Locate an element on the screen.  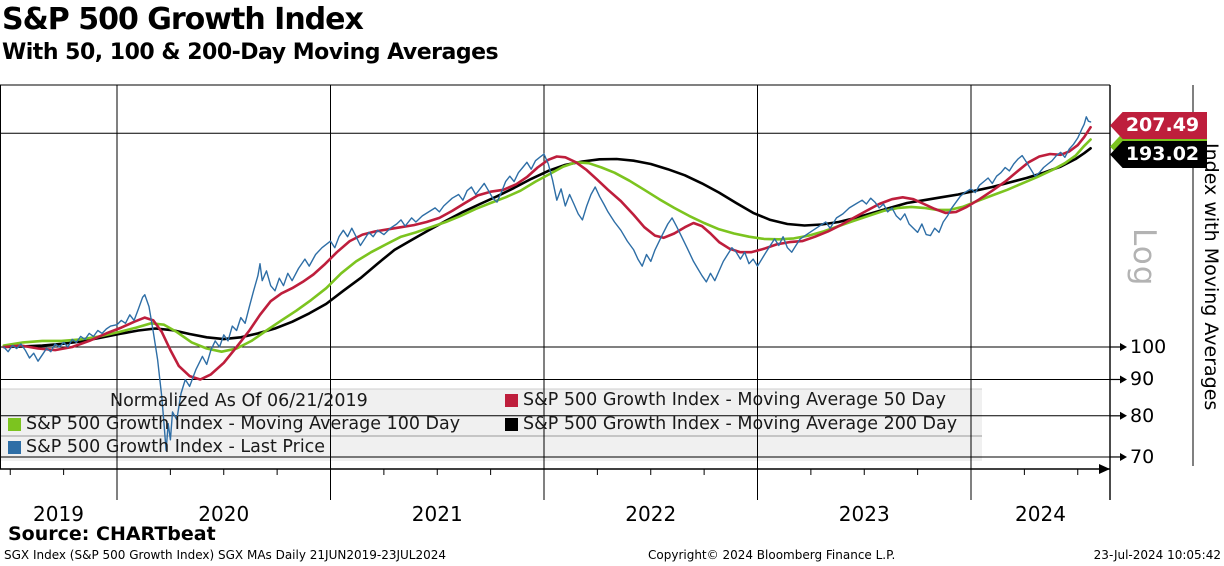
ma50-swatch-icon is located at coordinates (511, 400).